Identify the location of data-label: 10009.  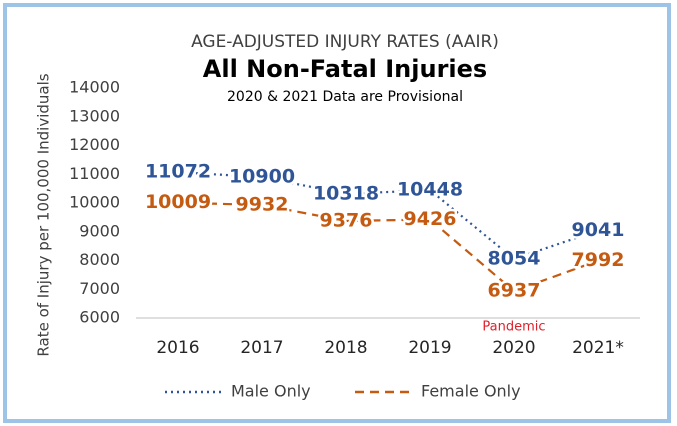
(178, 202).